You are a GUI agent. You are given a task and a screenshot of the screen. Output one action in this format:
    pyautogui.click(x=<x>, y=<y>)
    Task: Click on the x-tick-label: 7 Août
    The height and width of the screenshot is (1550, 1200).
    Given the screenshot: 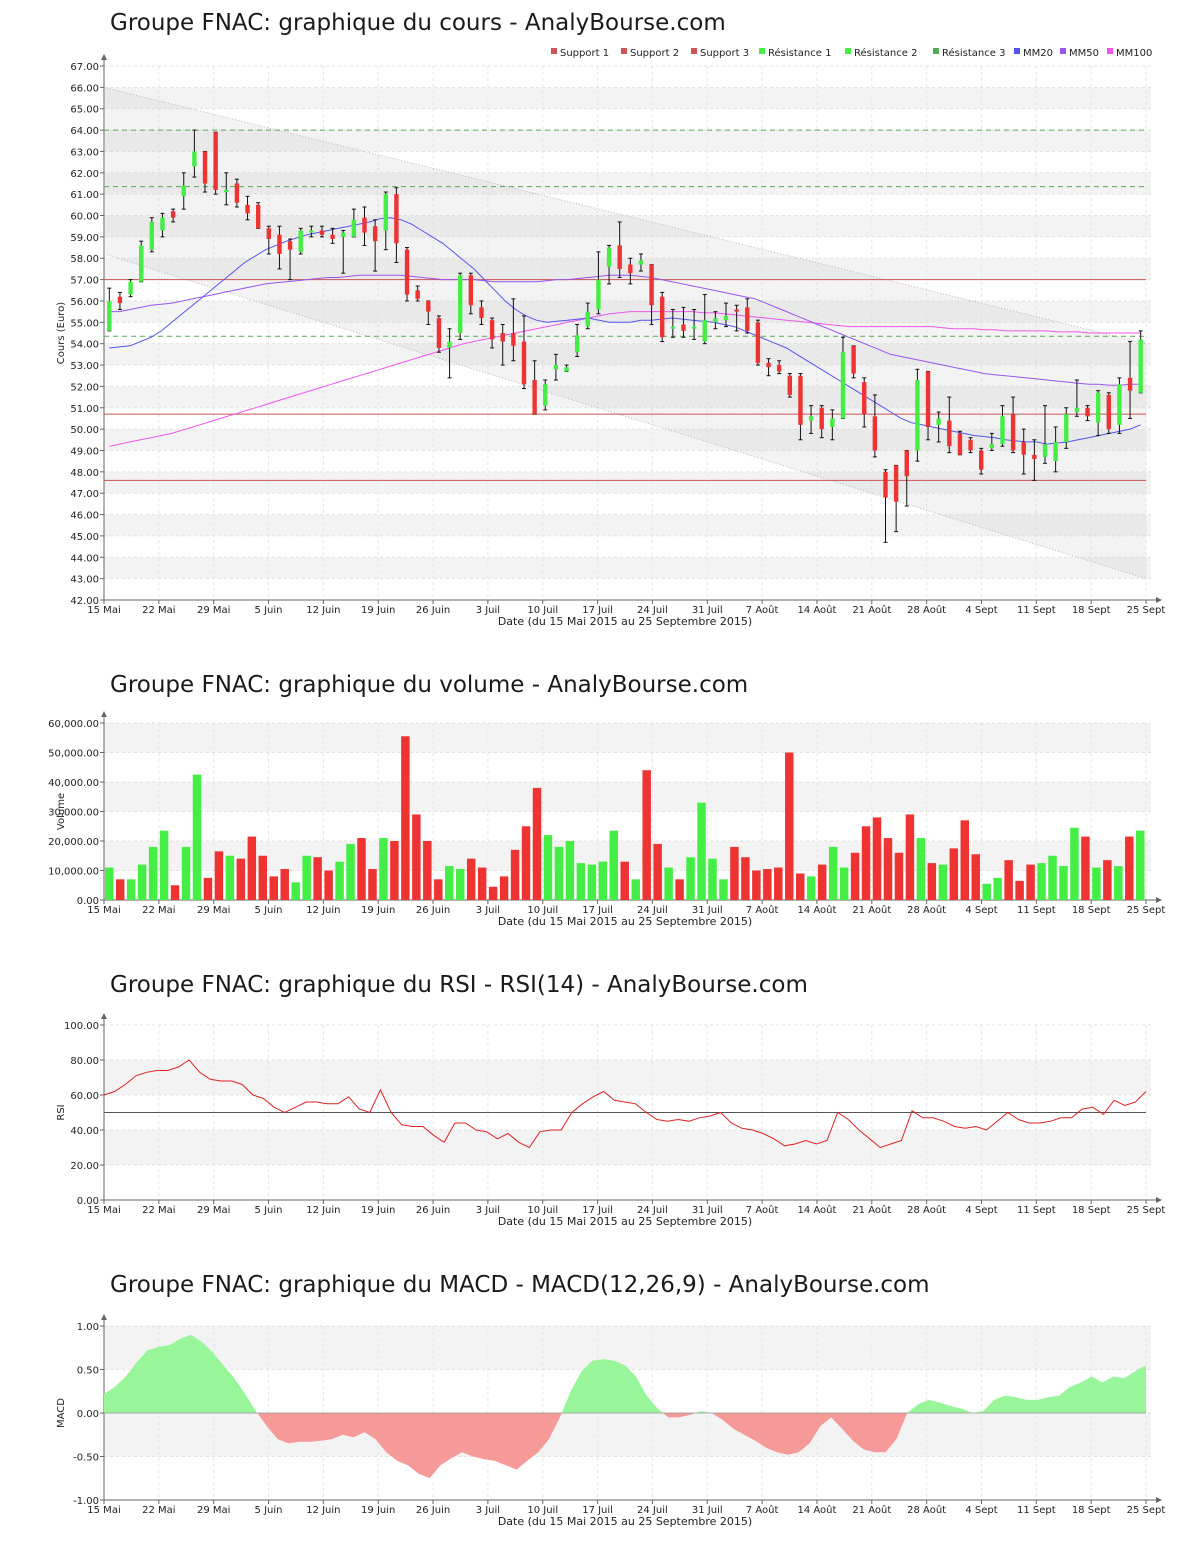 What is the action you would take?
    pyautogui.click(x=762, y=610)
    